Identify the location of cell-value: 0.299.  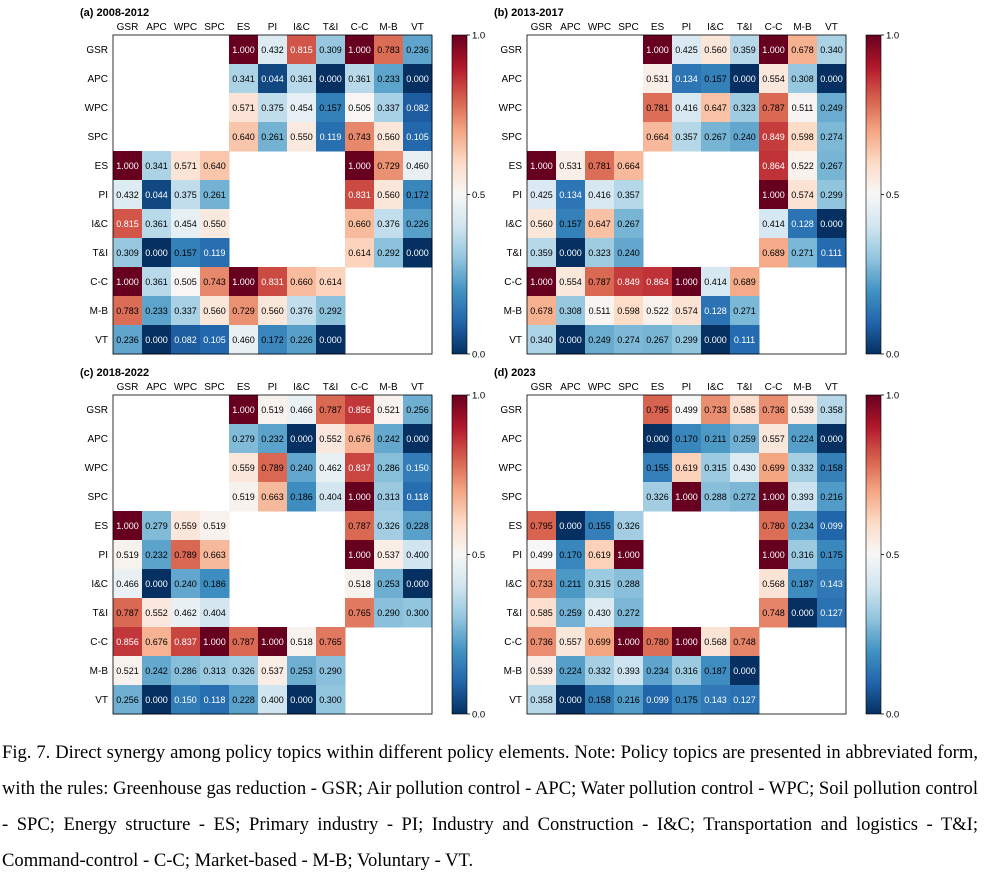
(831, 195).